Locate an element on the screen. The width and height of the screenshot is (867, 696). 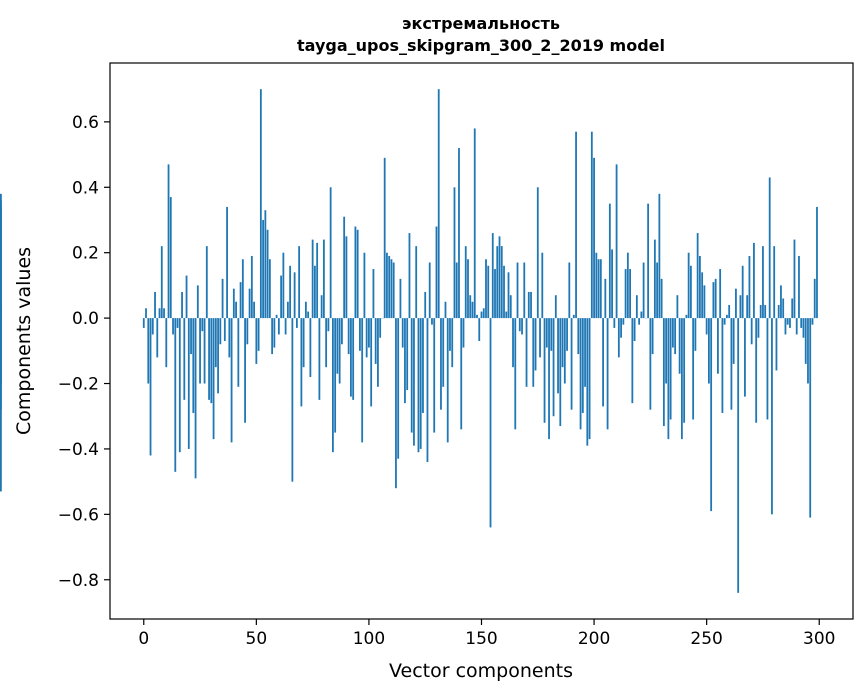
x-tick-label: 150 is located at coordinates (481, 639).